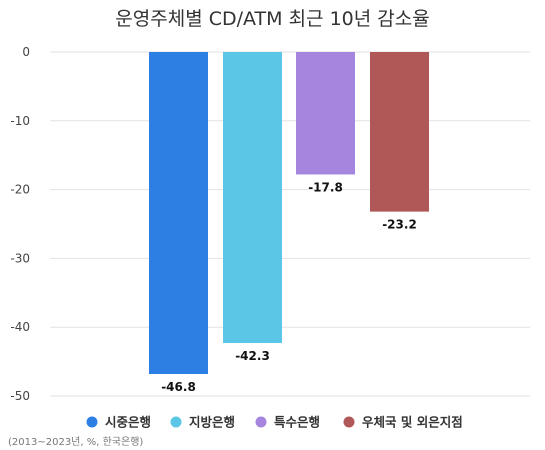 This screenshot has height=450, width=545. Describe the element at coordinates (399, 225) in the screenshot. I see `data-label: -23.2` at that location.